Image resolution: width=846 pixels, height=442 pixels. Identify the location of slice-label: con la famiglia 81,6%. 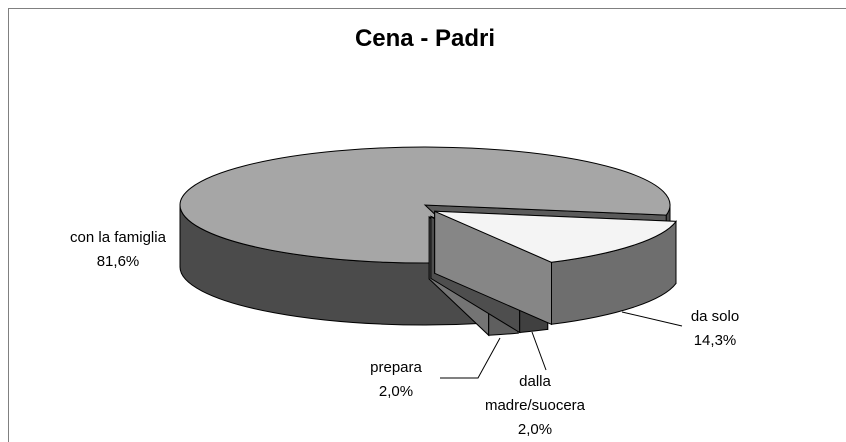
(118, 250).